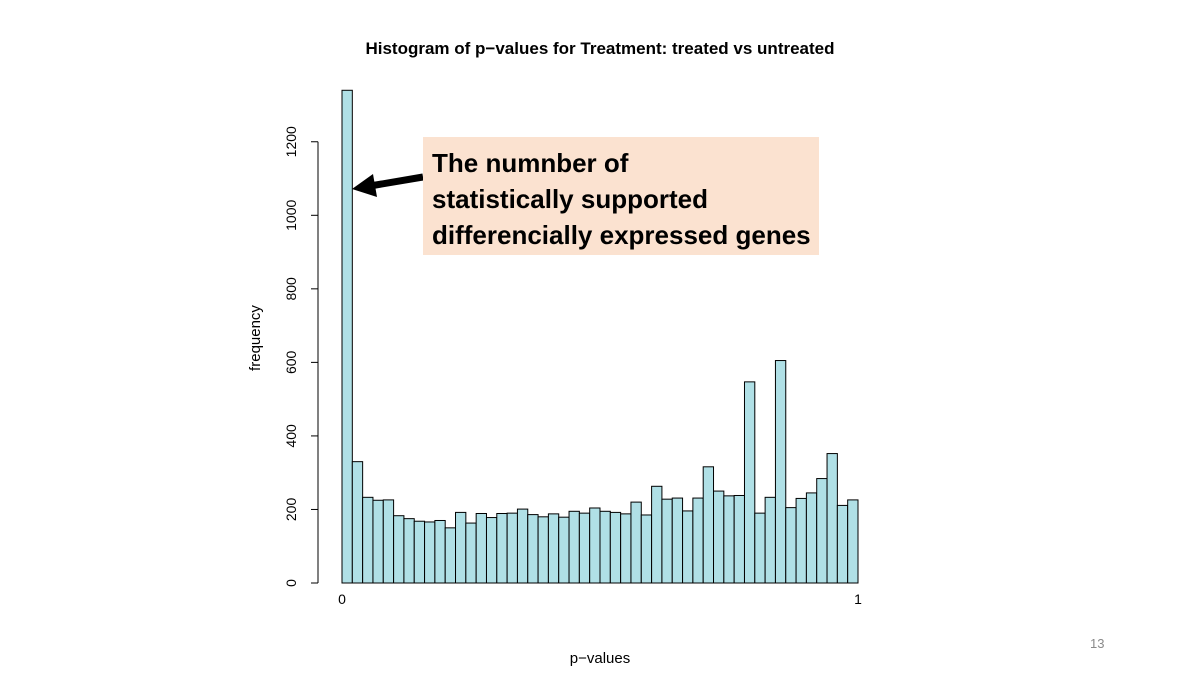  Describe the element at coordinates (342, 599) in the screenshot. I see `x-tick-label: 0` at that location.